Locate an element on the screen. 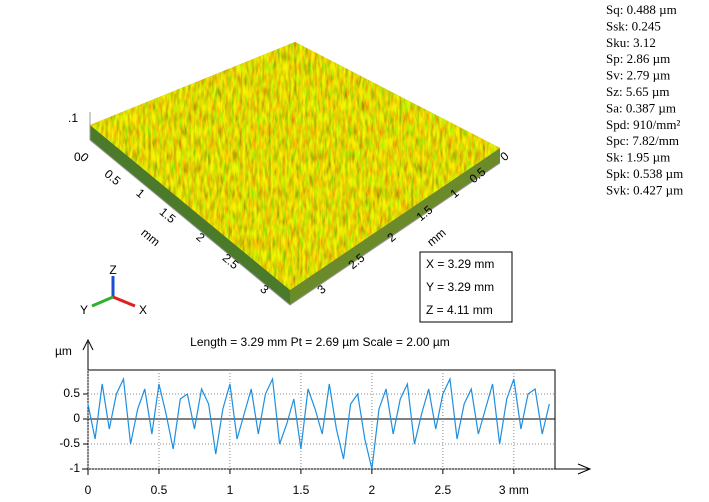 The width and height of the screenshot is (709, 502). parameter: Sq: 0.488 µm is located at coordinates (641, 9).